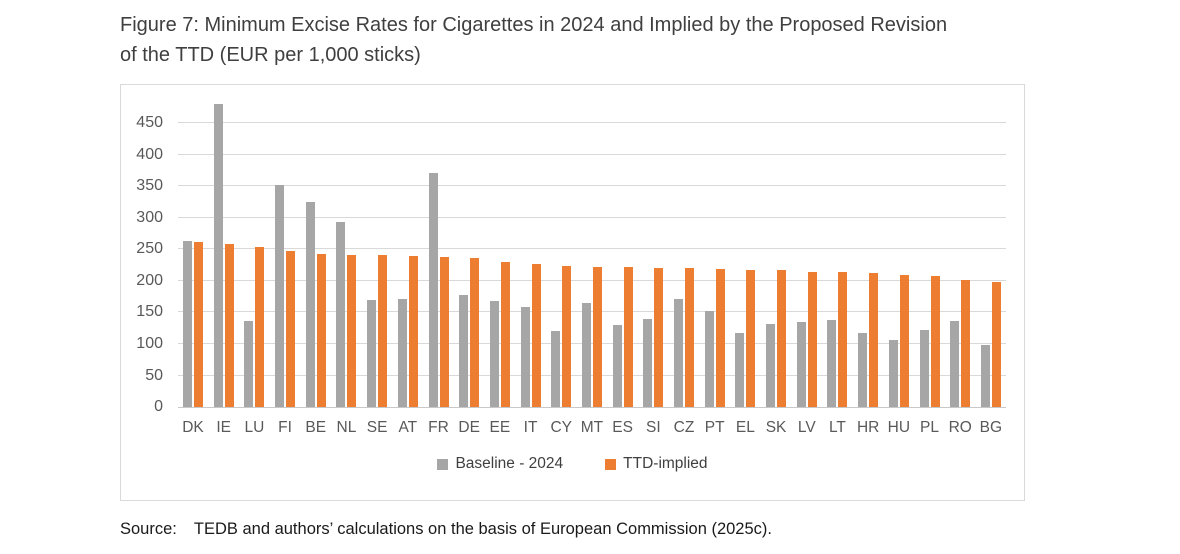 This screenshot has height=554, width=1180. Describe the element at coordinates (187, 324) in the screenshot. I see `bar-baseline---2024-DK` at that location.